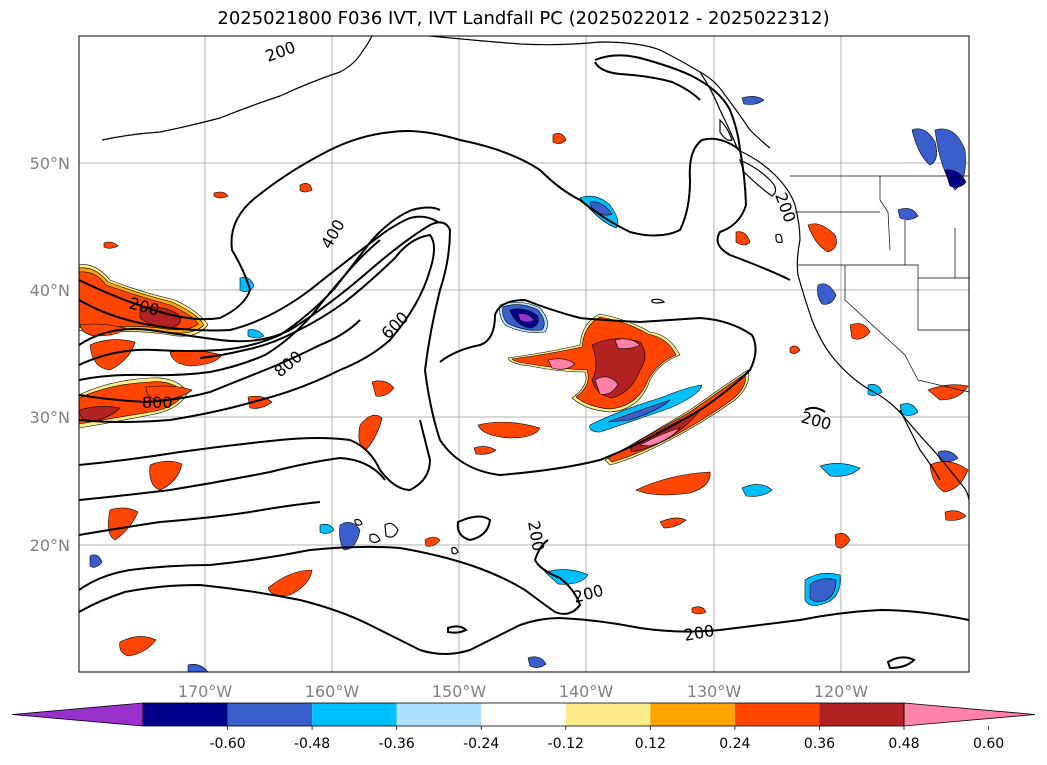 The image size is (1047, 765). Describe the element at coordinates (586, 691) in the screenshot. I see `lon-label-140w: 140°W` at that location.